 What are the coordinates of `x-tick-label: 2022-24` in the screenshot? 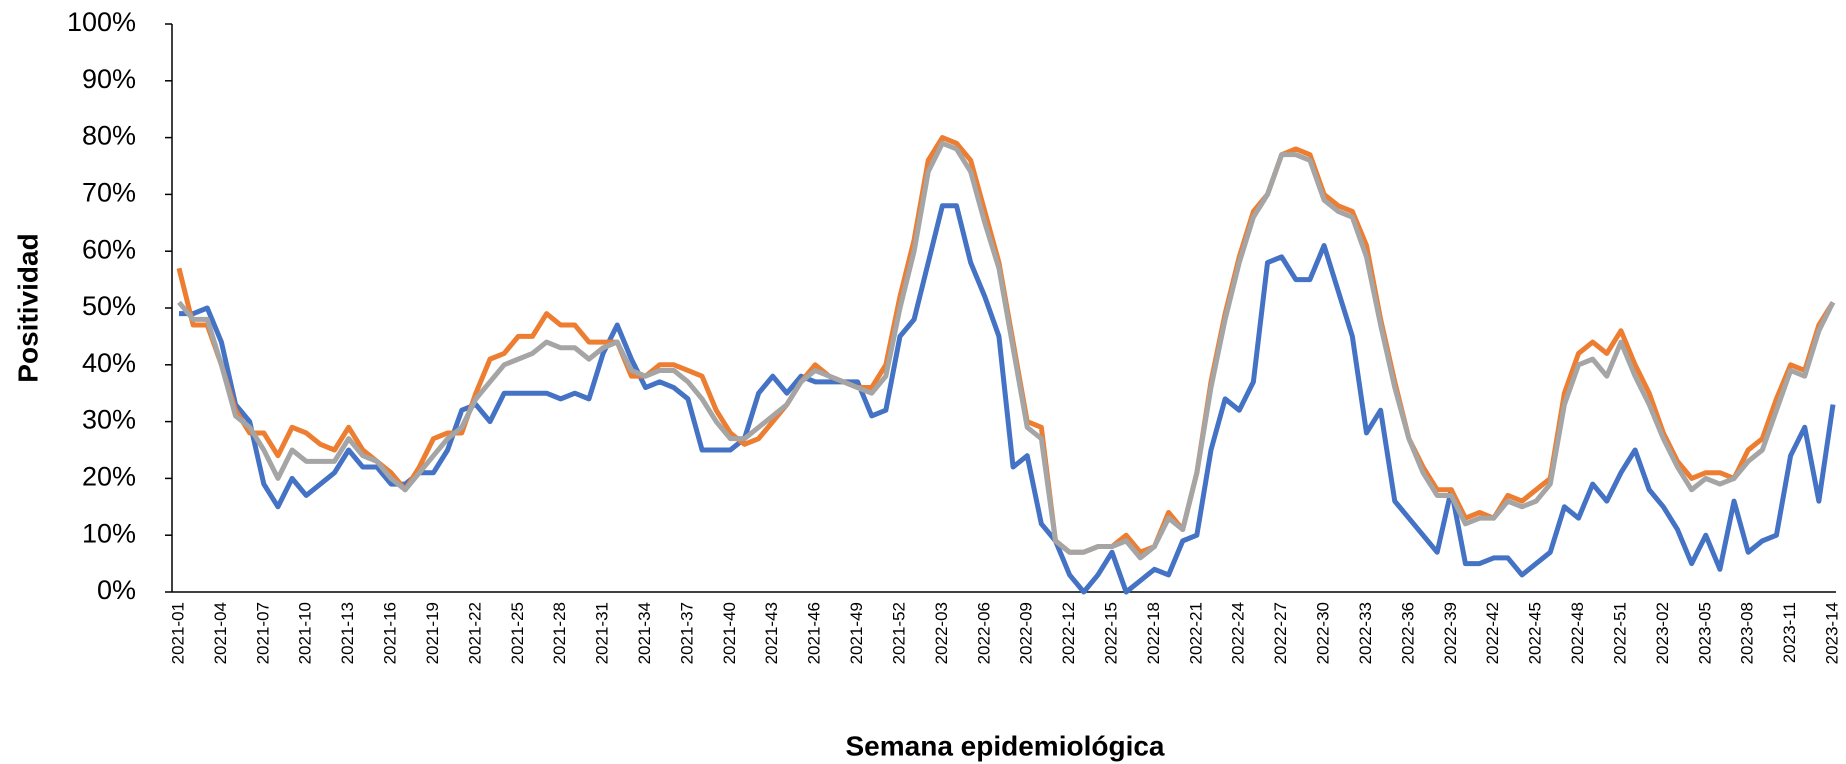 It's located at (1238, 633).